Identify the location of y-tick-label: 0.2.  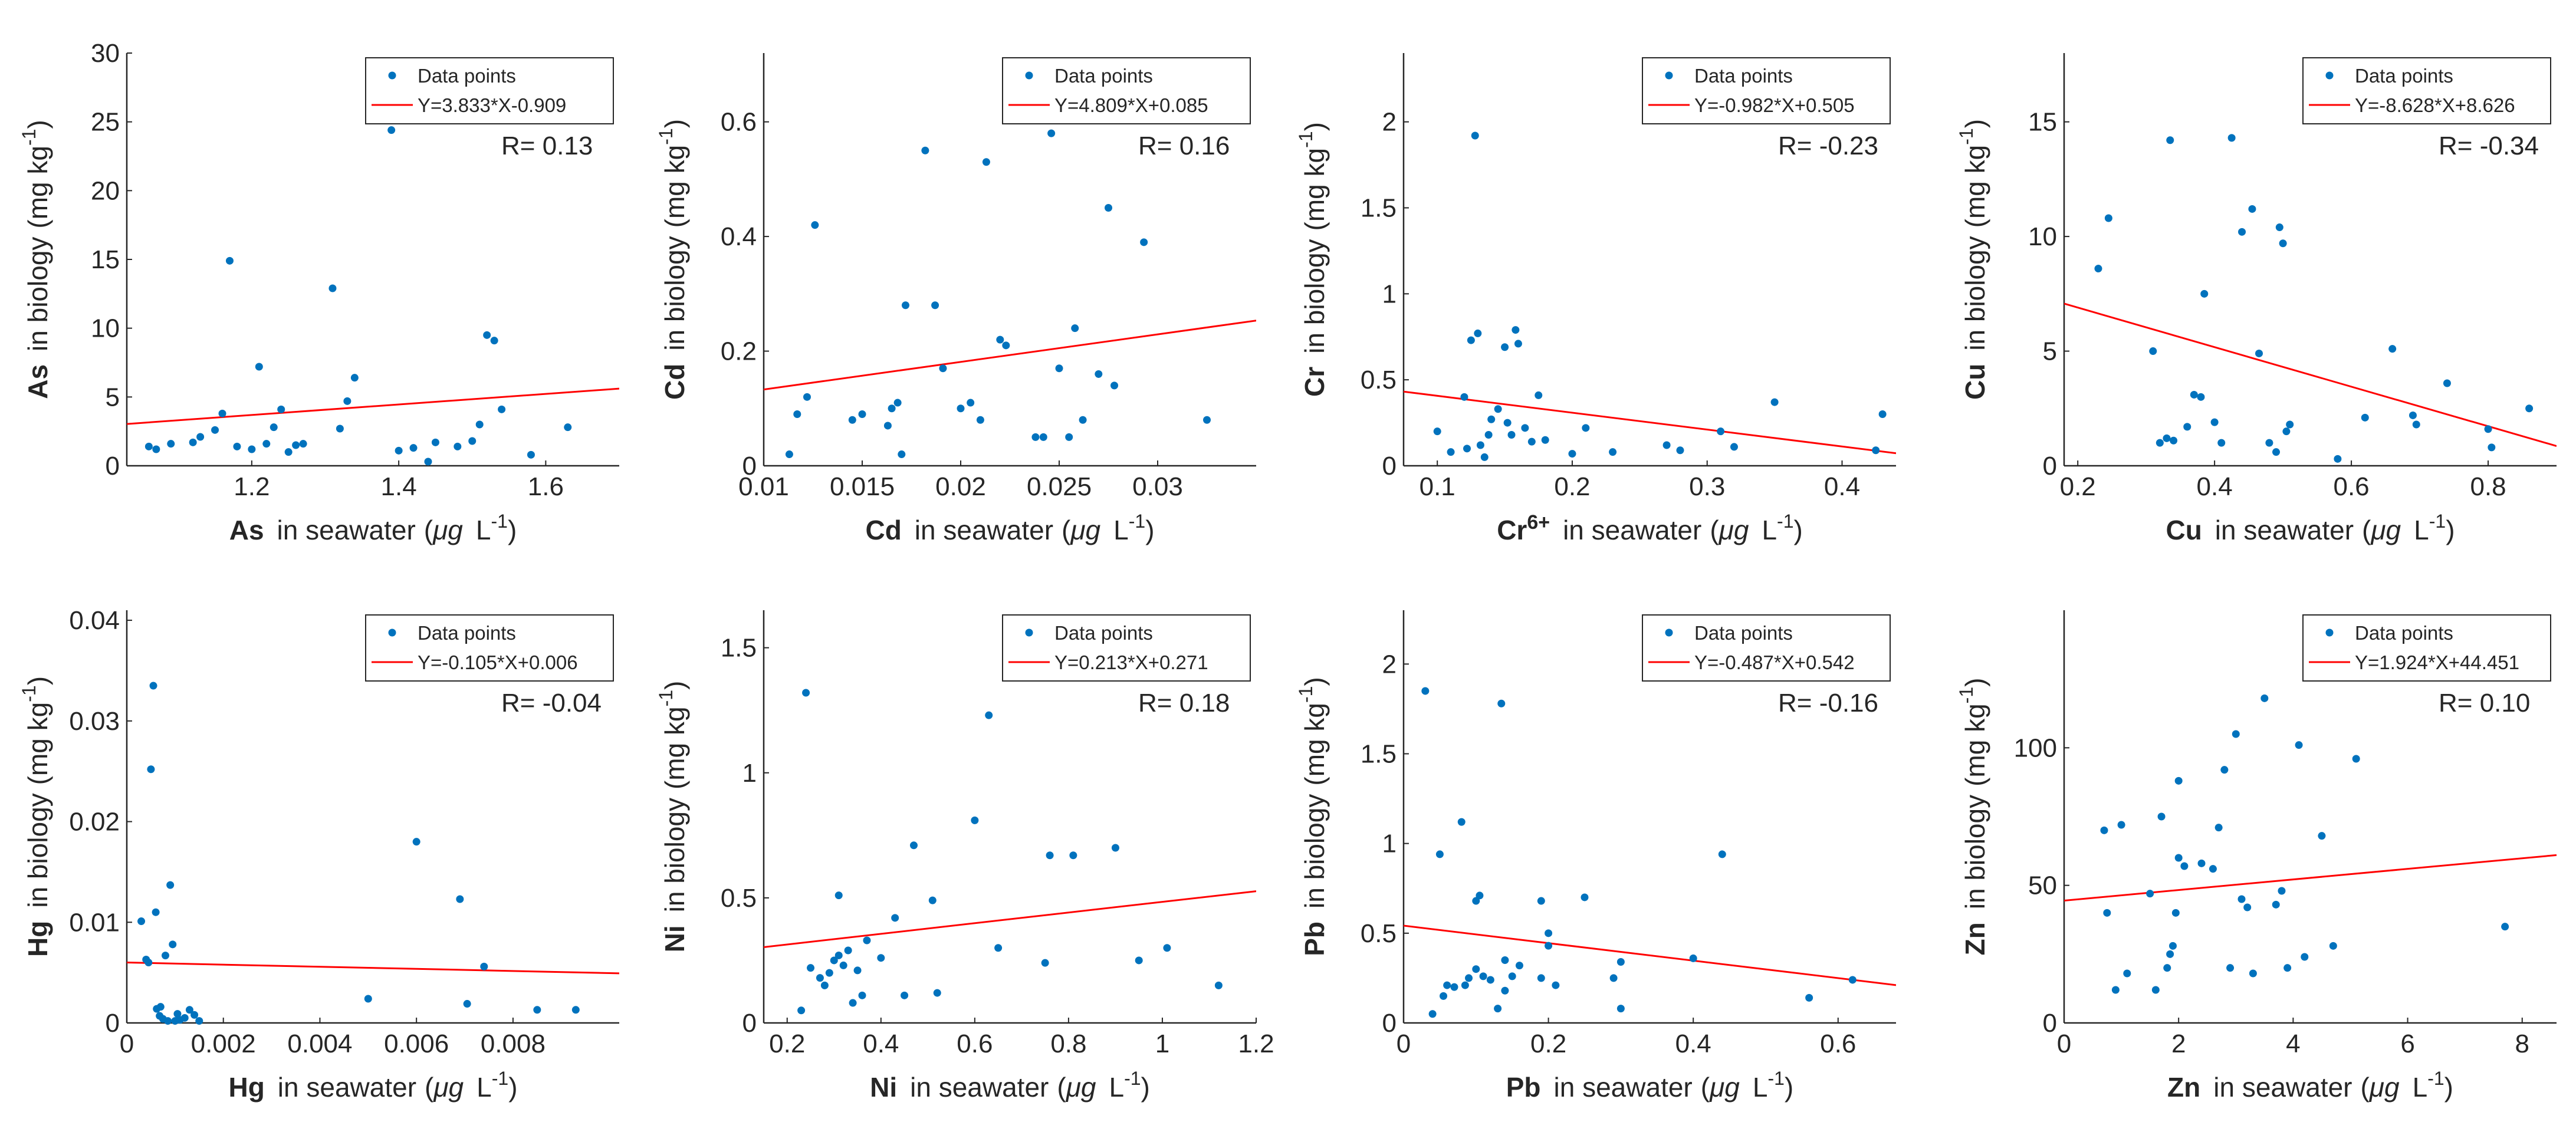
(739, 351).